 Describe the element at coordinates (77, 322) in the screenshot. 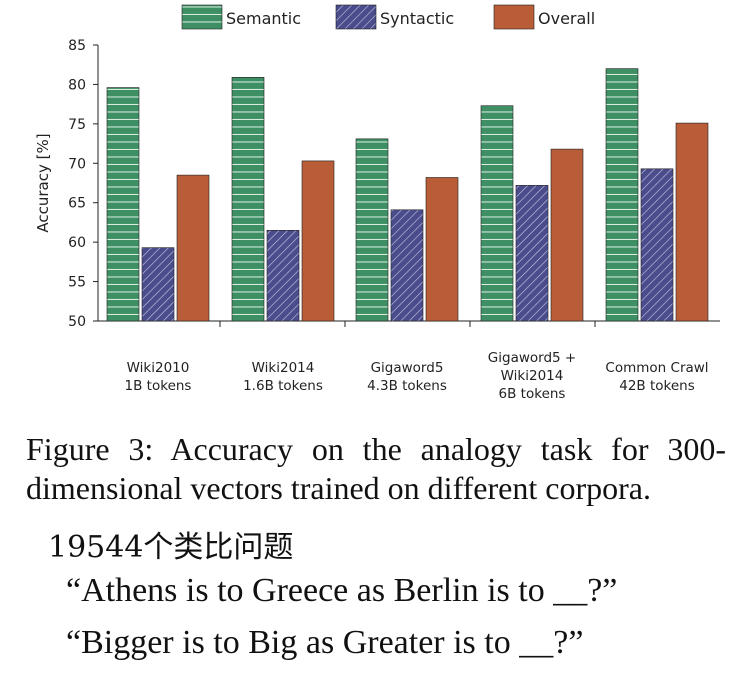

I see `y-tick-label: 50` at that location.